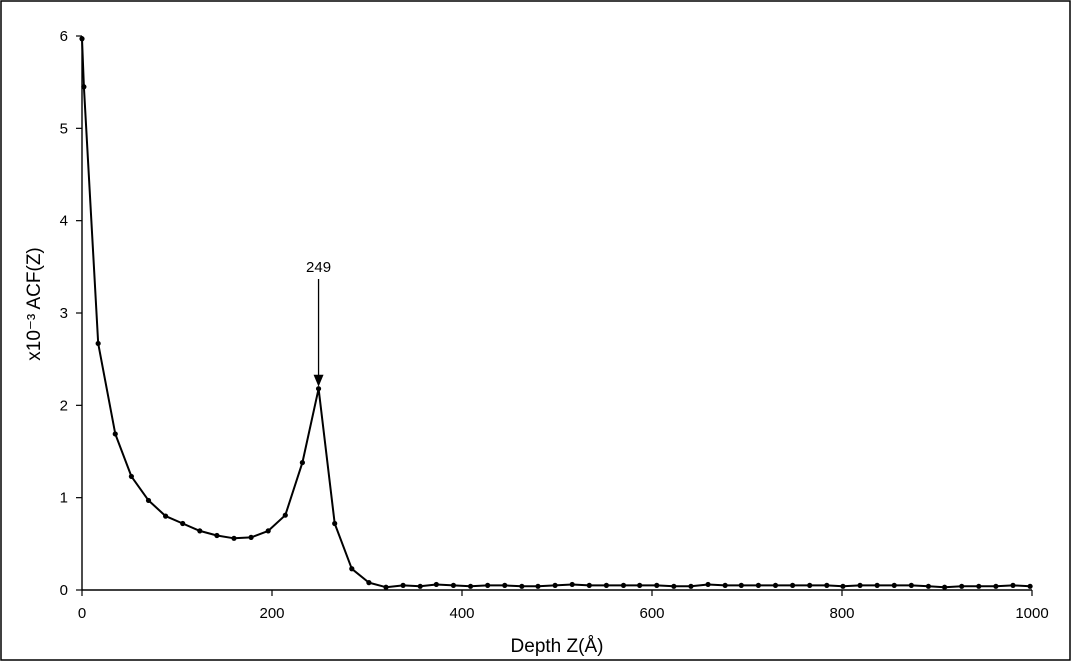  Describe the element at coordinates (82, 613) in the screenshot. I see `x-tick-label: 0` at that location.